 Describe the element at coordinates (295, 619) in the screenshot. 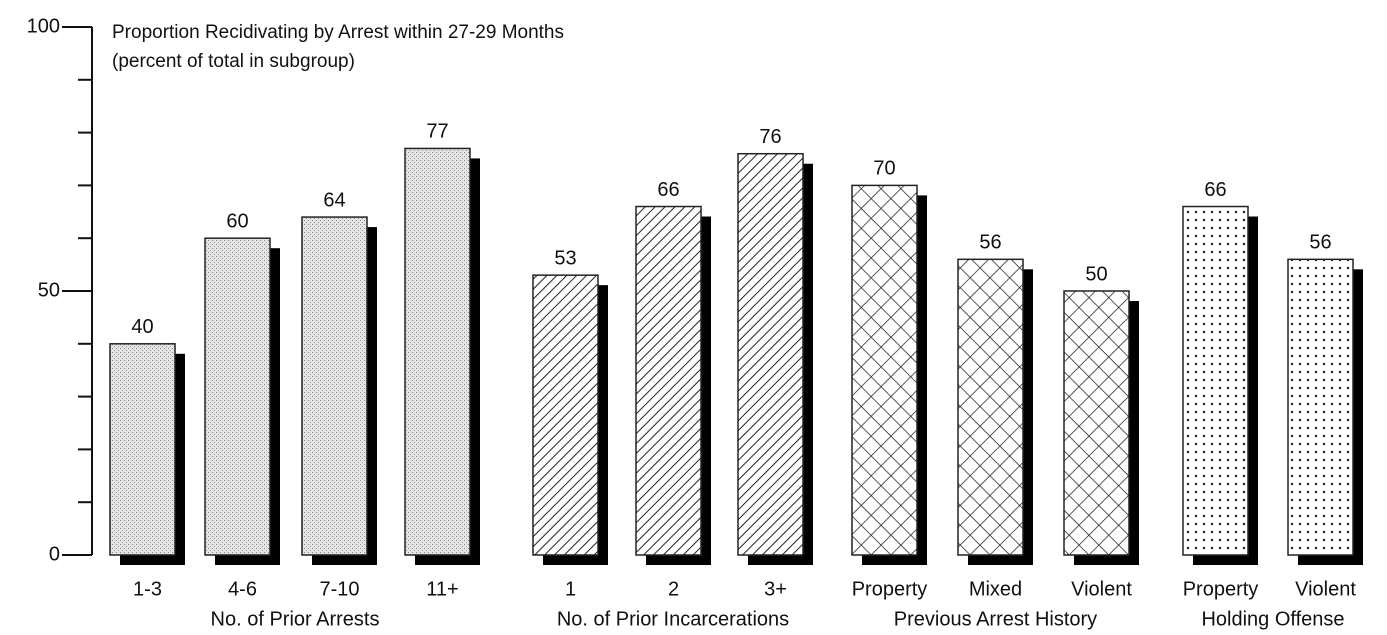

I see `group-label: No. of Prior Arrests` at that location.